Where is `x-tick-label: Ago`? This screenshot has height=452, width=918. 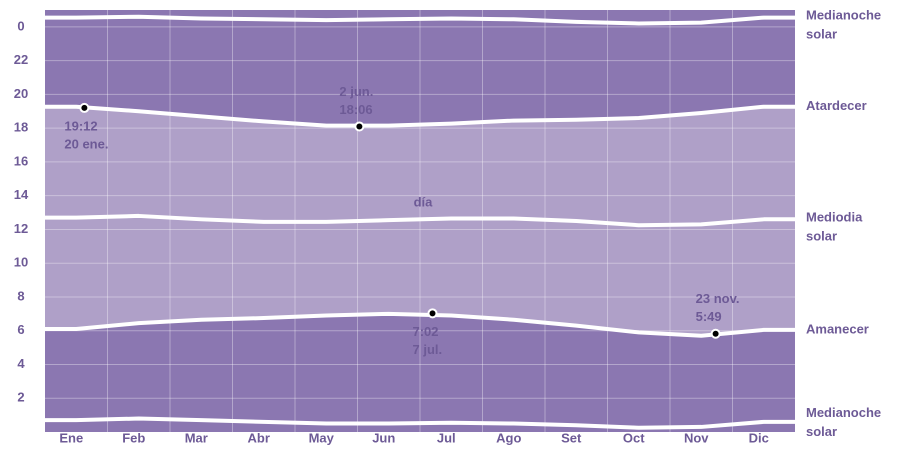
x-tick-label: Ago is located at coordinates (508, 437).